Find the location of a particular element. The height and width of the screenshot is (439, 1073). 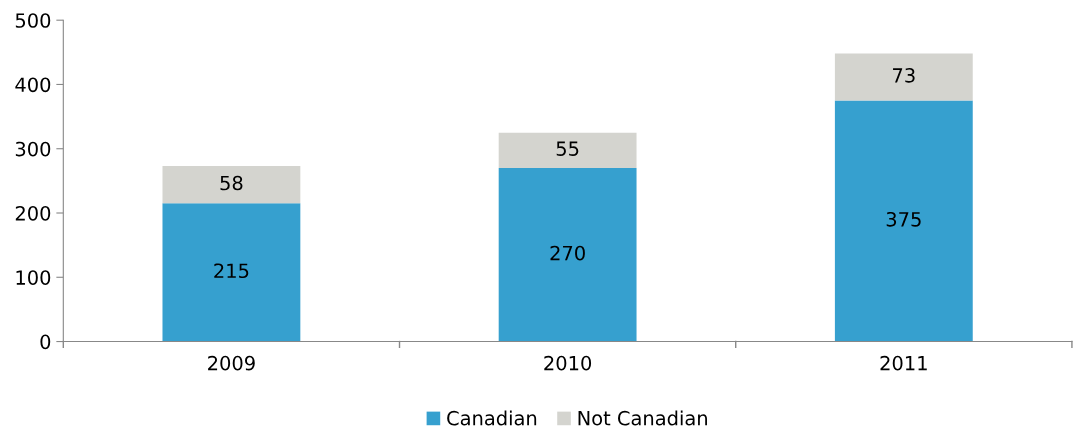

data-label: 55 is located at coordinates (567, 148).